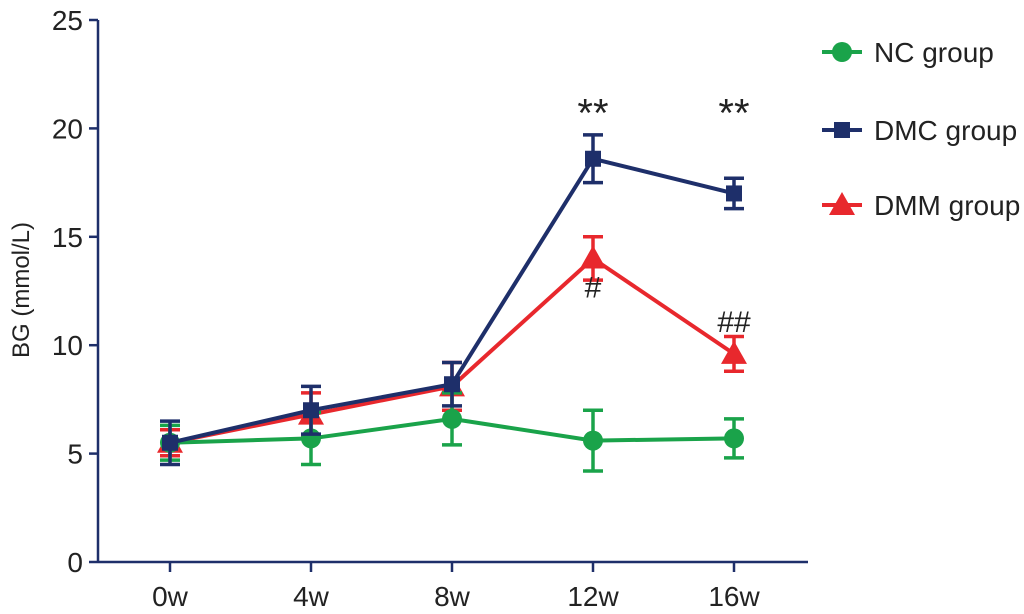  I want to click on y-axis-ticks: 0 5 10 15 20 25, so click(75, 291).